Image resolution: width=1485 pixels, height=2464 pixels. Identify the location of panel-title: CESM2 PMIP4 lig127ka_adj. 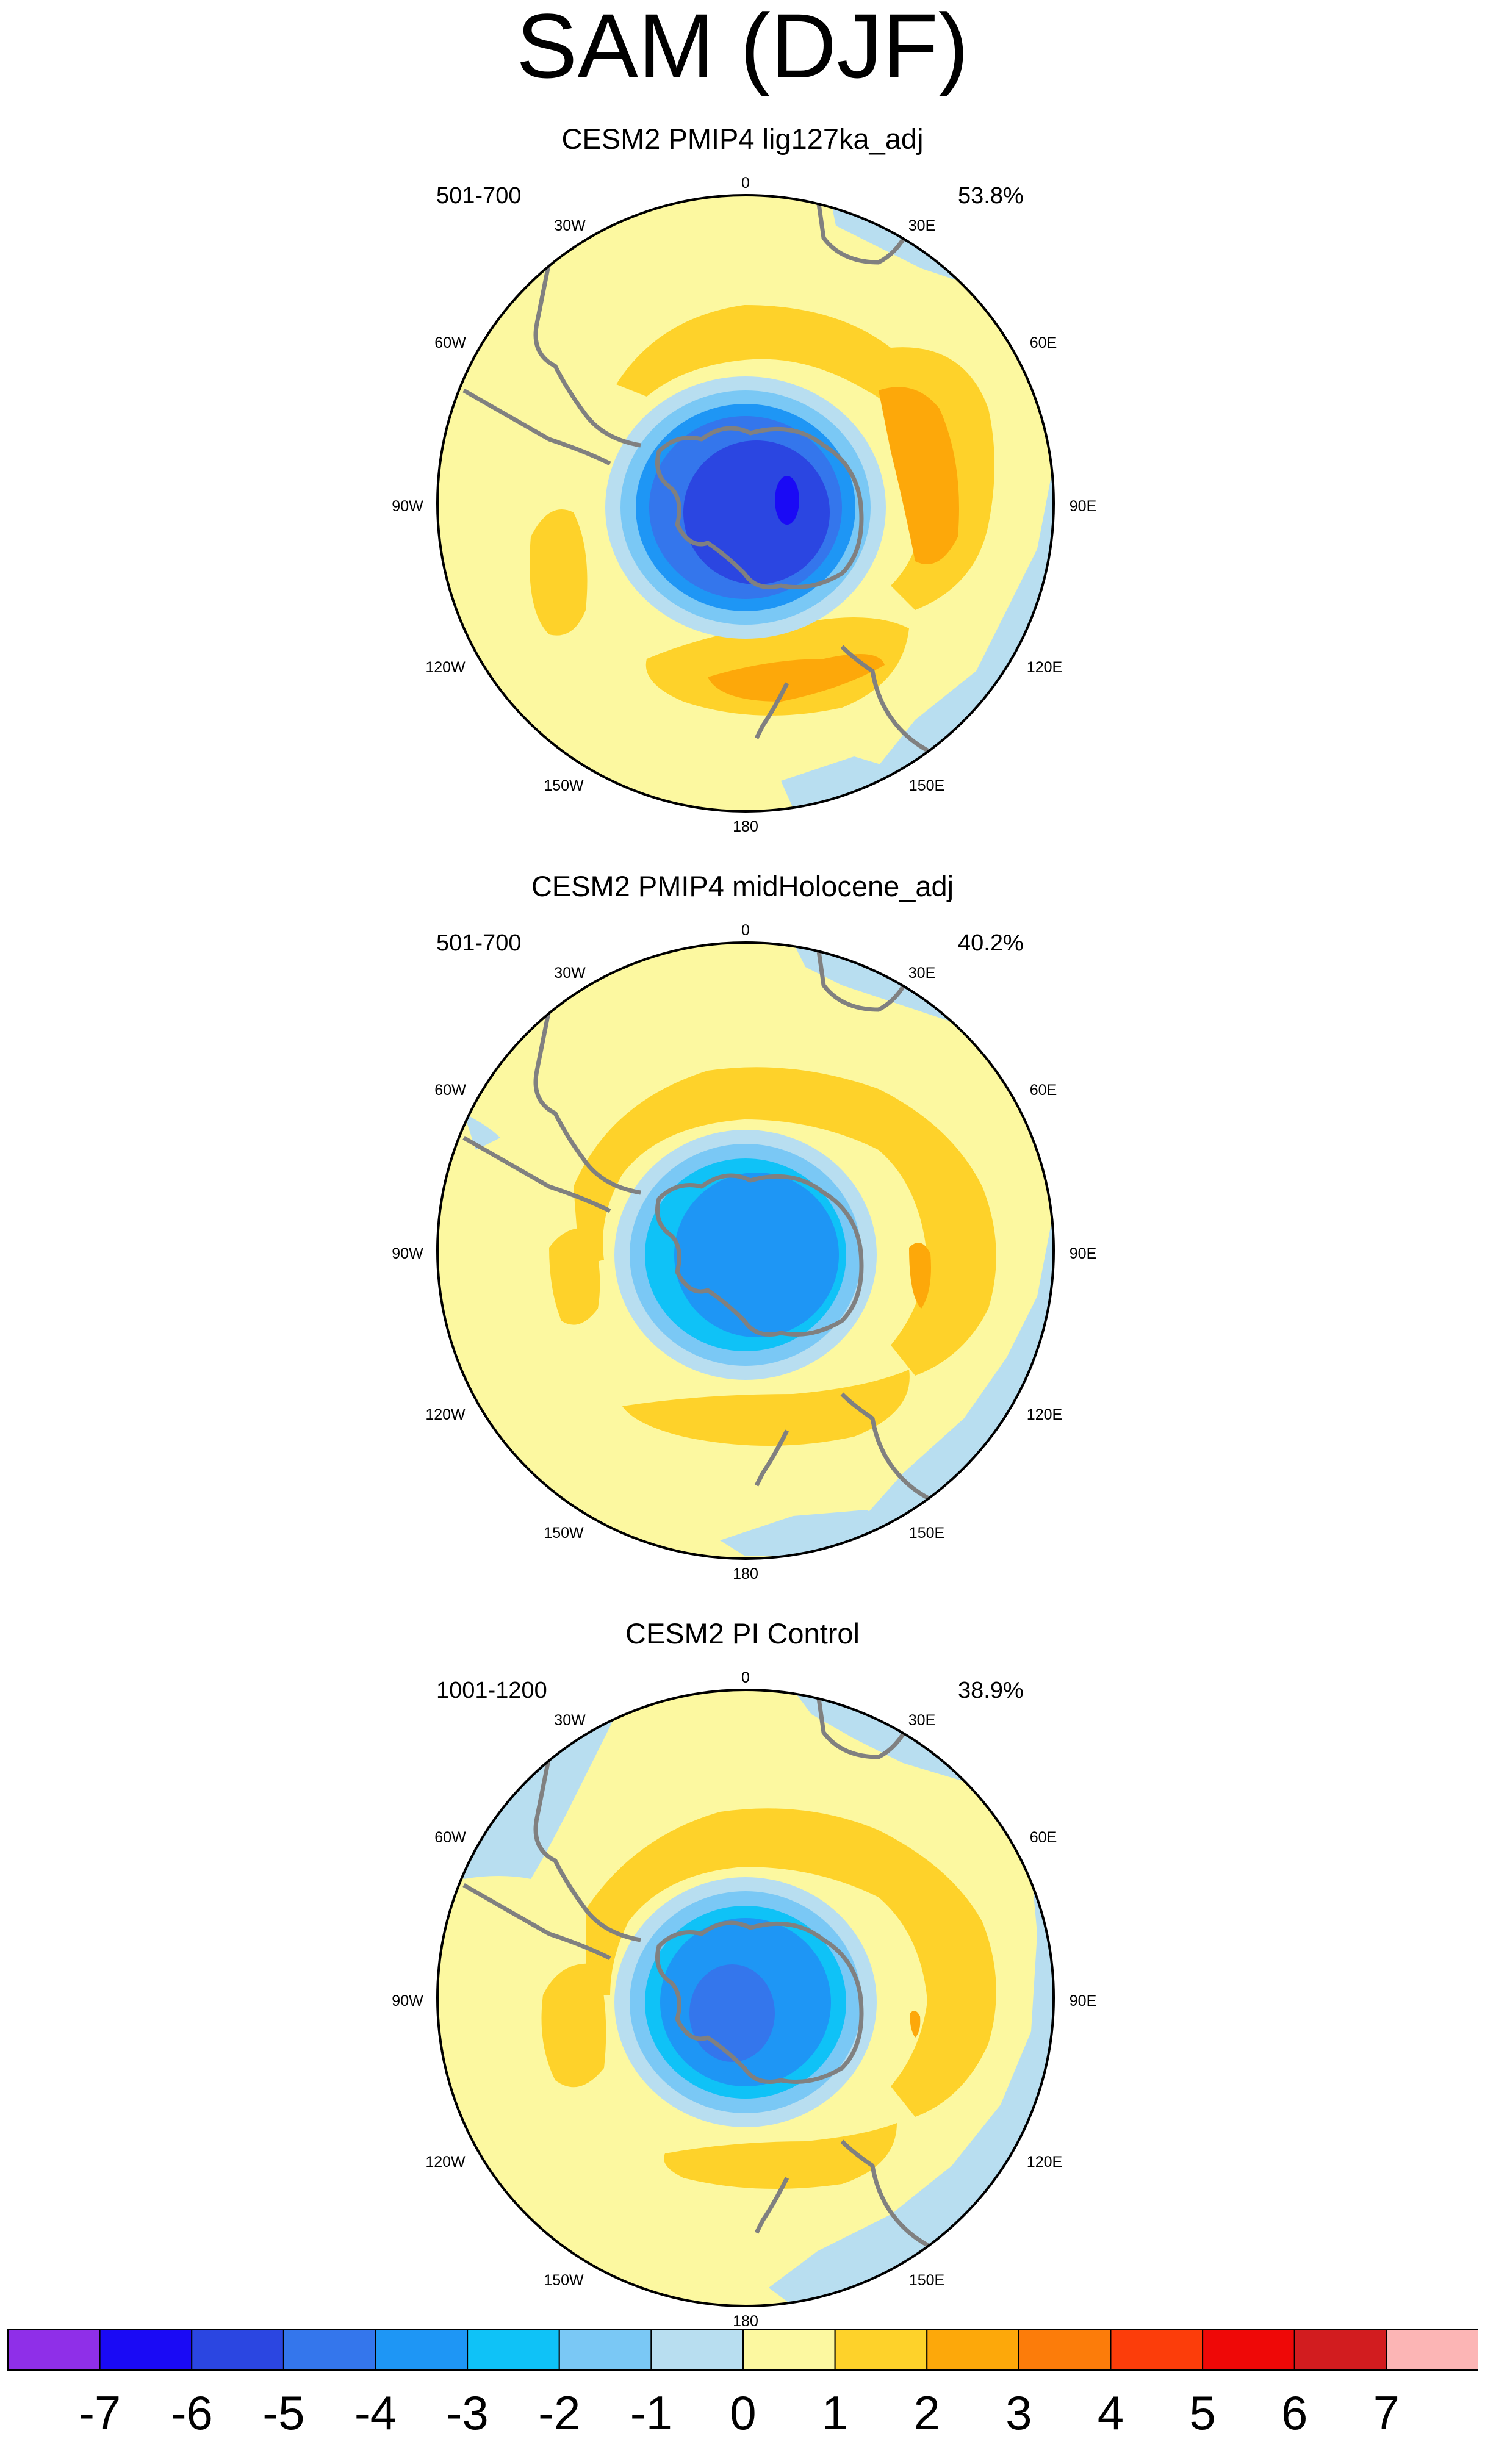
(743, 139).